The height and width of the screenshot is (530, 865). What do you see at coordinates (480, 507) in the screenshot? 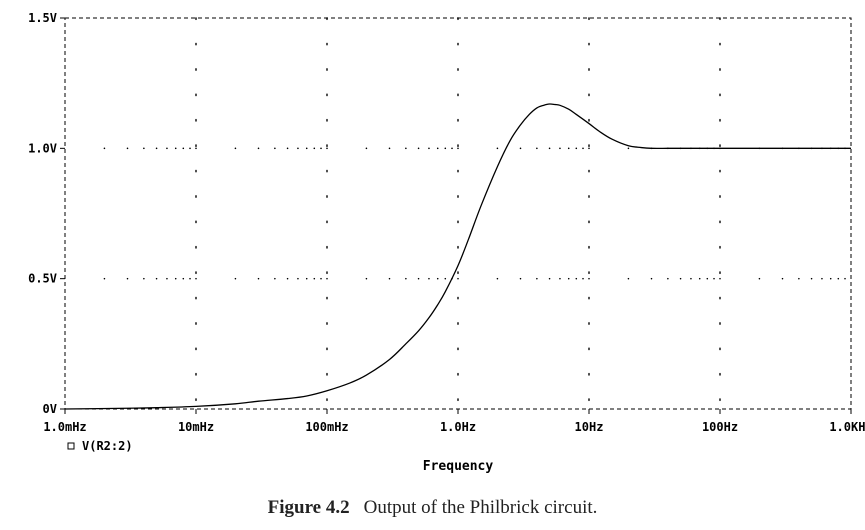
I see `caption-text: Output of the Philbrick circuit.` at bounding box center [480, 507].